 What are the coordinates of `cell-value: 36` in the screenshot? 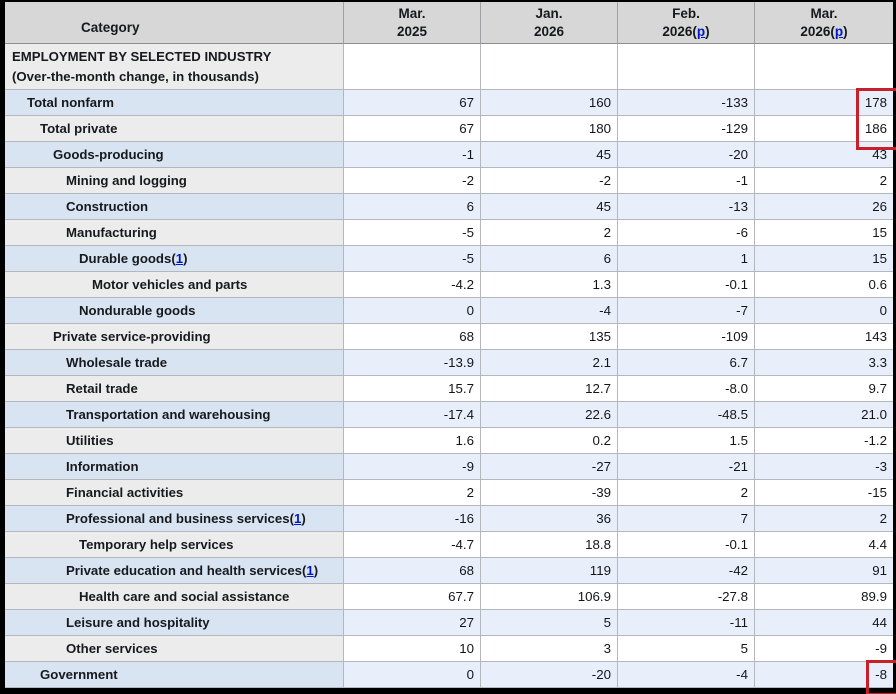 It's located at (603, 518).